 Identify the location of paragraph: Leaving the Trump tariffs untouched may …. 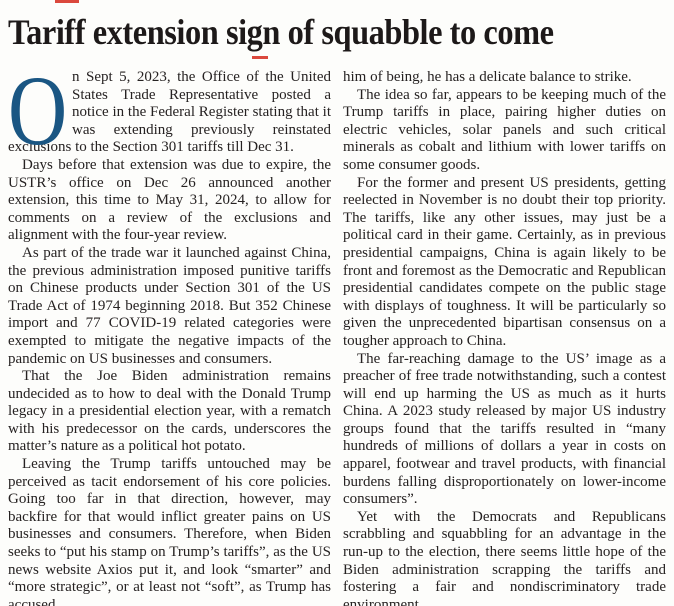
(169, 531).